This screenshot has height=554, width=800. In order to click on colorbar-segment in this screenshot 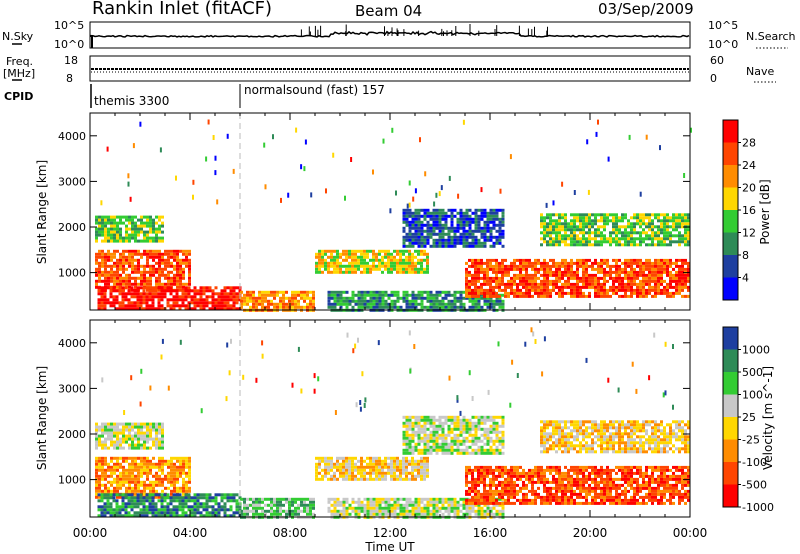, I will do `click(730, 221)`.